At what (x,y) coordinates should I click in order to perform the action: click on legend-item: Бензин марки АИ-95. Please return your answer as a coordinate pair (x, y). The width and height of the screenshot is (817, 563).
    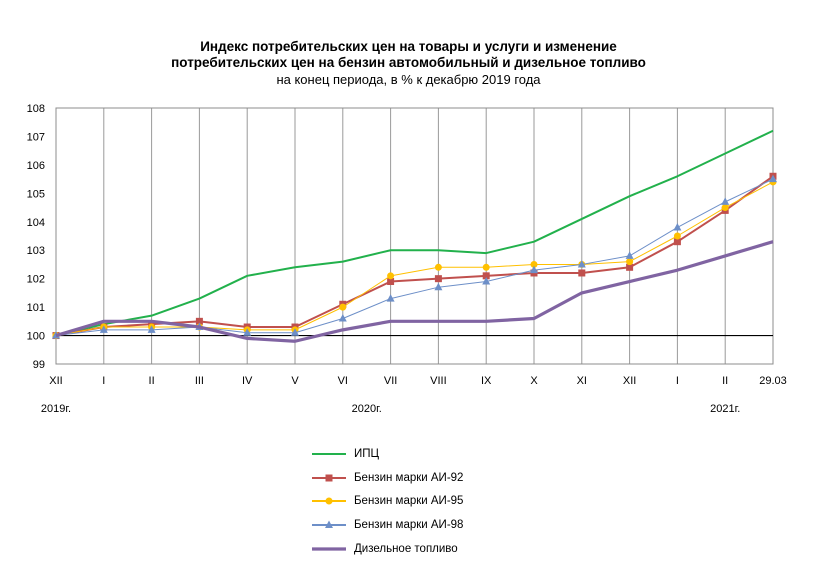
    Looking at the image, I should click on (387, 501).